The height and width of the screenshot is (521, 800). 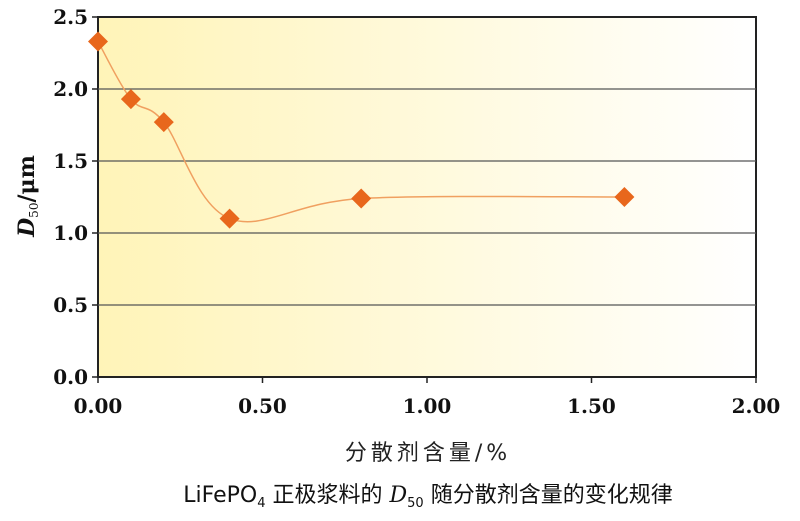 What do you see at coordinates (70, 305) in the screenshot?
I see `y-tick-label: 0.5` at bounding box center [70, 305].